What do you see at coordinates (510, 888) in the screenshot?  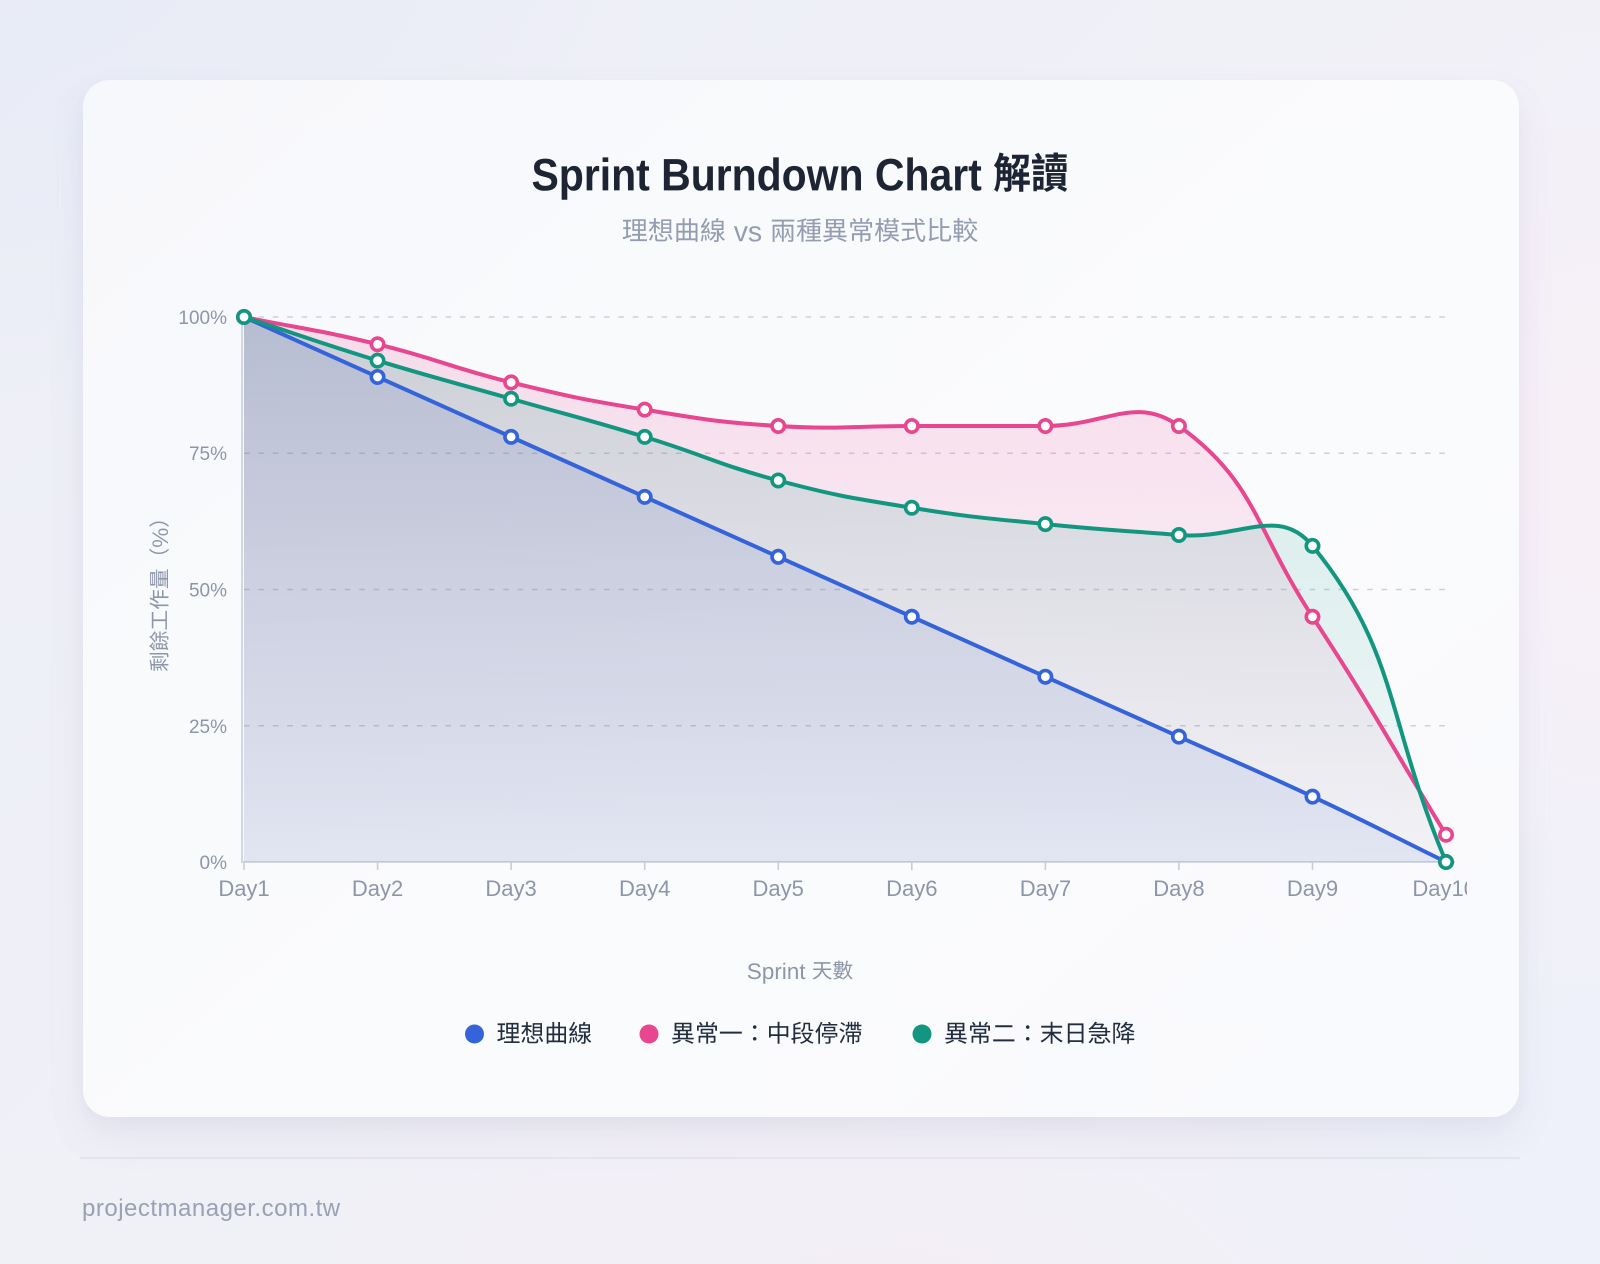 I see `svg-text: Day3` at bounding box center [510, 888].